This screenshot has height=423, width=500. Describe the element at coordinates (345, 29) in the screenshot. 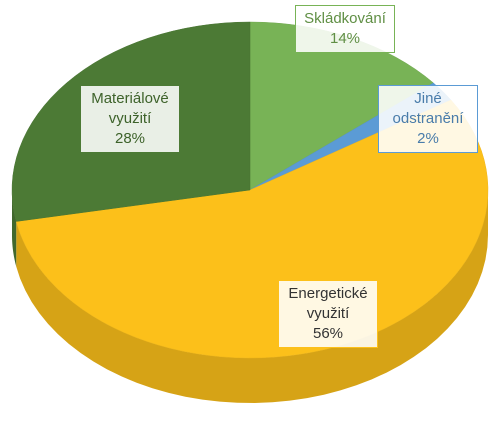

I see `data-label: Skládkování 14%` at that location.